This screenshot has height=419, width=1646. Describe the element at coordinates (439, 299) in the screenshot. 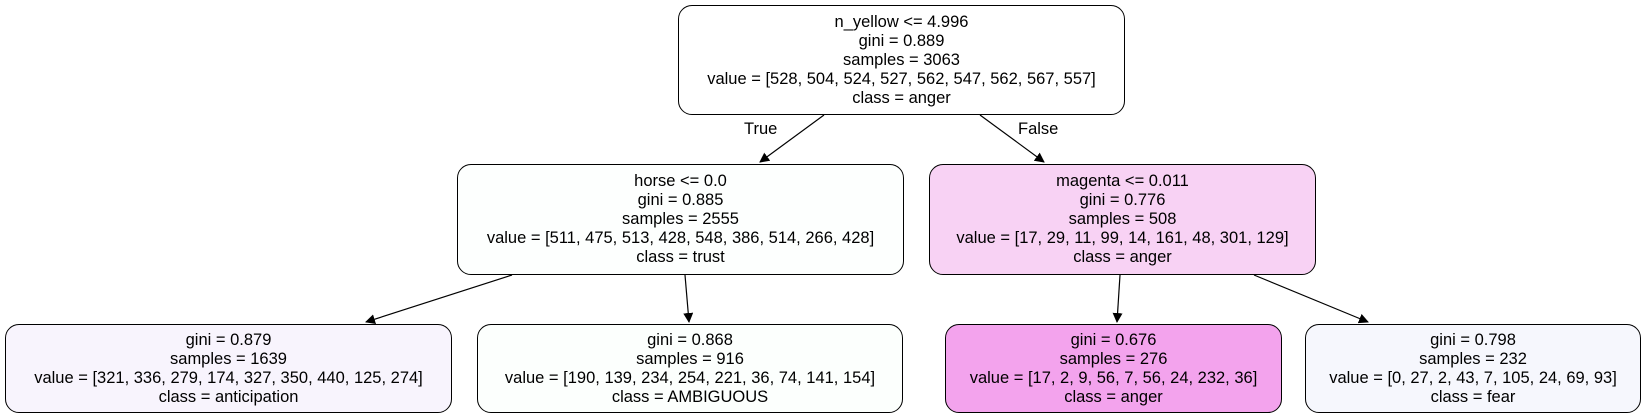

I see `edge-left-ll` at that location.